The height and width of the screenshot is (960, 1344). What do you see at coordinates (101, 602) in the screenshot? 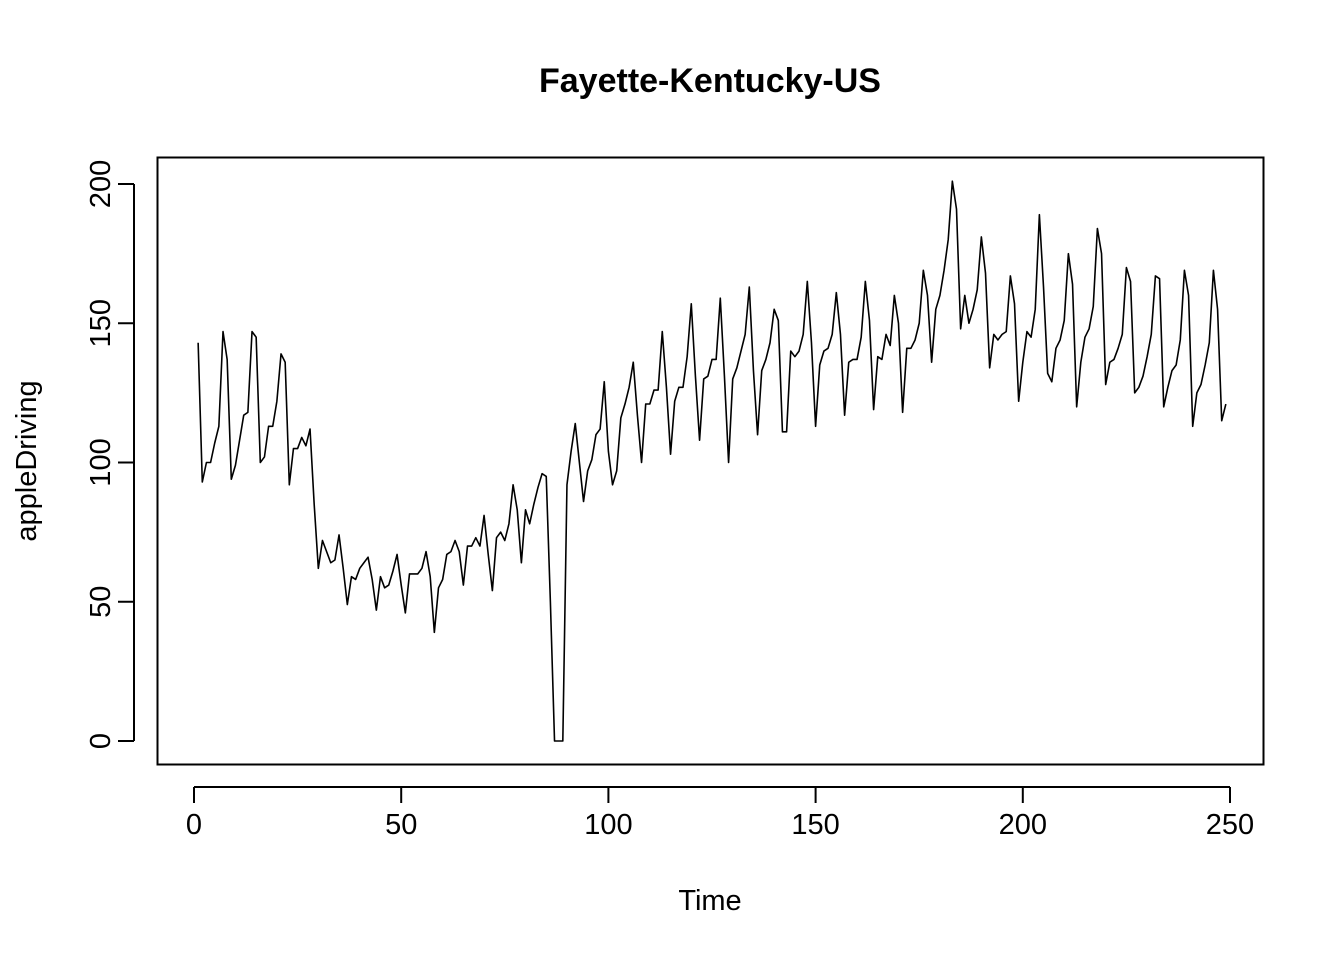
I see `y-tick-label: 50` at bounding box center [101, 602].